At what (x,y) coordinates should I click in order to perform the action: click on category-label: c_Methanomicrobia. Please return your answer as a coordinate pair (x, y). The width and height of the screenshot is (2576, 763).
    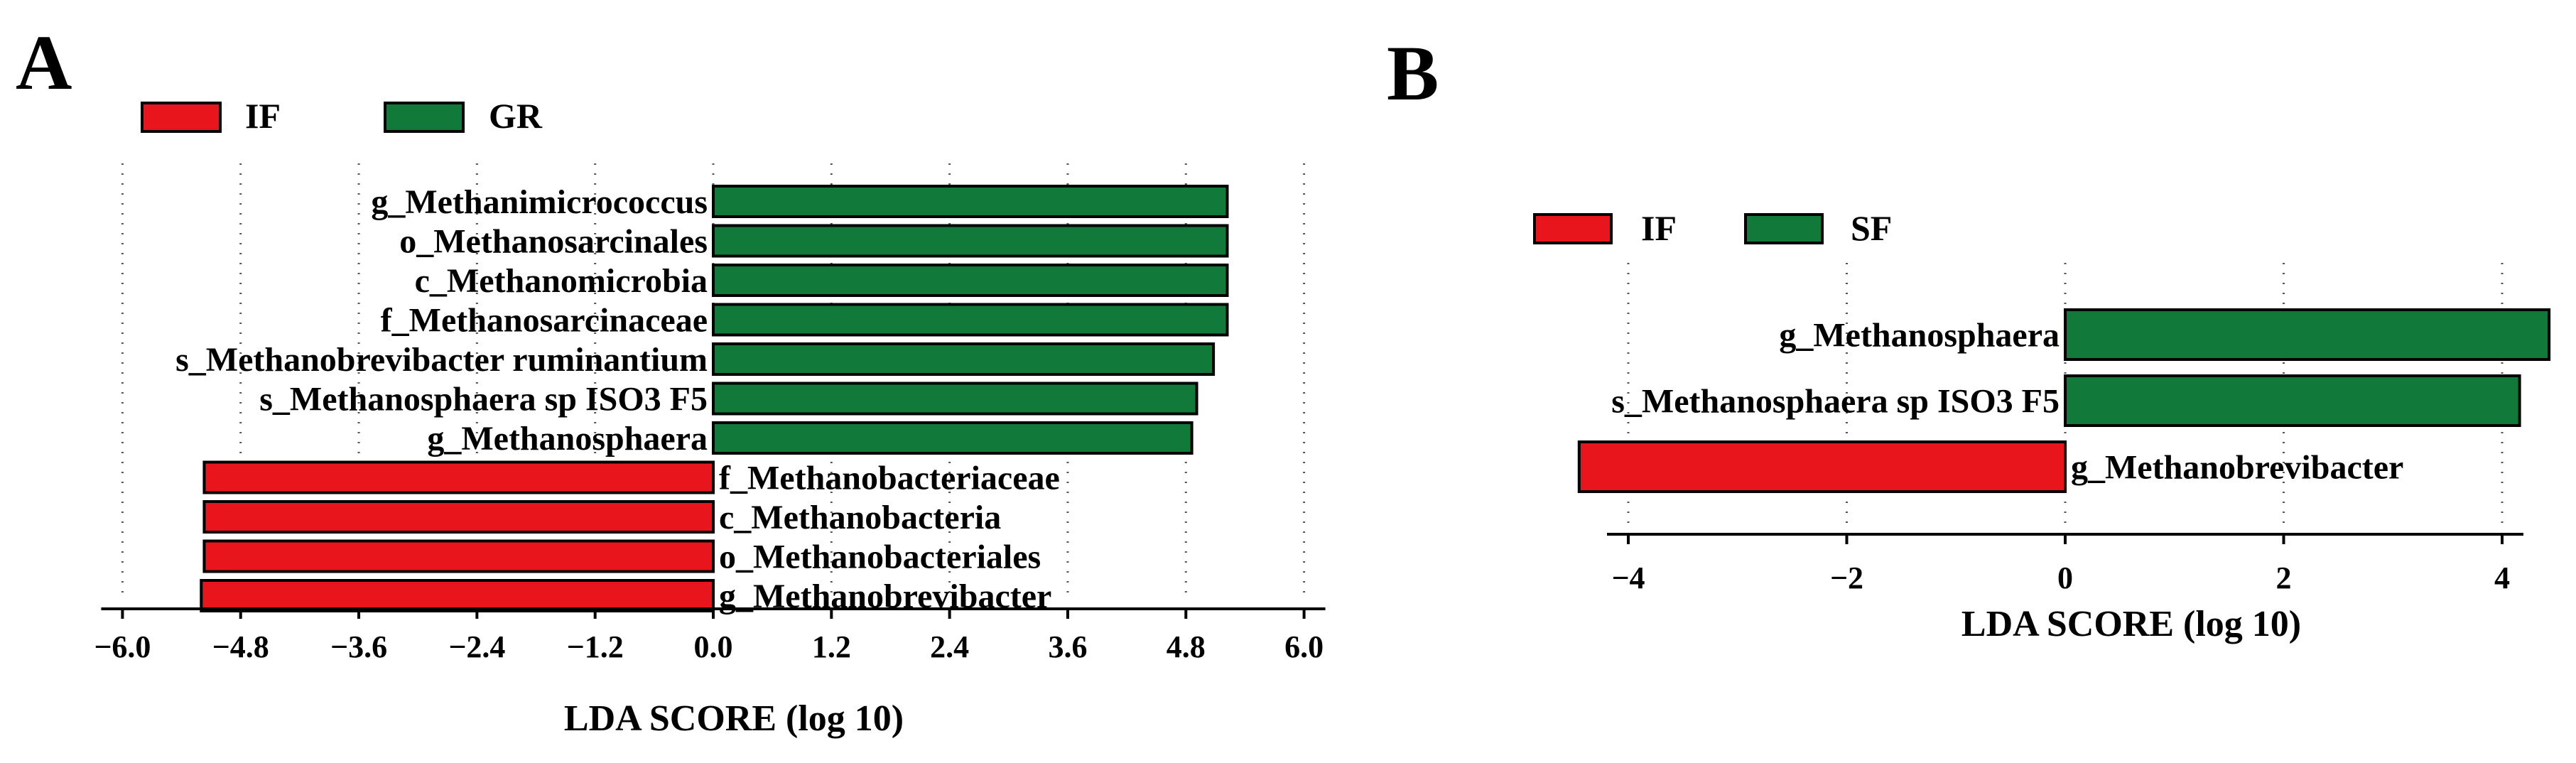
    Looking at the image, I should click on (561, 281).